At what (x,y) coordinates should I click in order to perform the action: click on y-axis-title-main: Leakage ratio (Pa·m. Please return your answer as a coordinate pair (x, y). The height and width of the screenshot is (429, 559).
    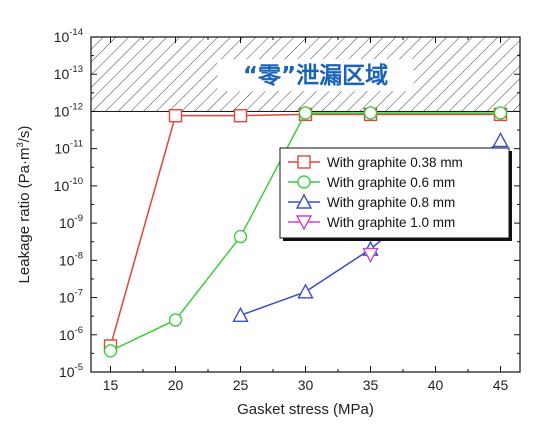
    Looking at the image, I should click on (24, 216).